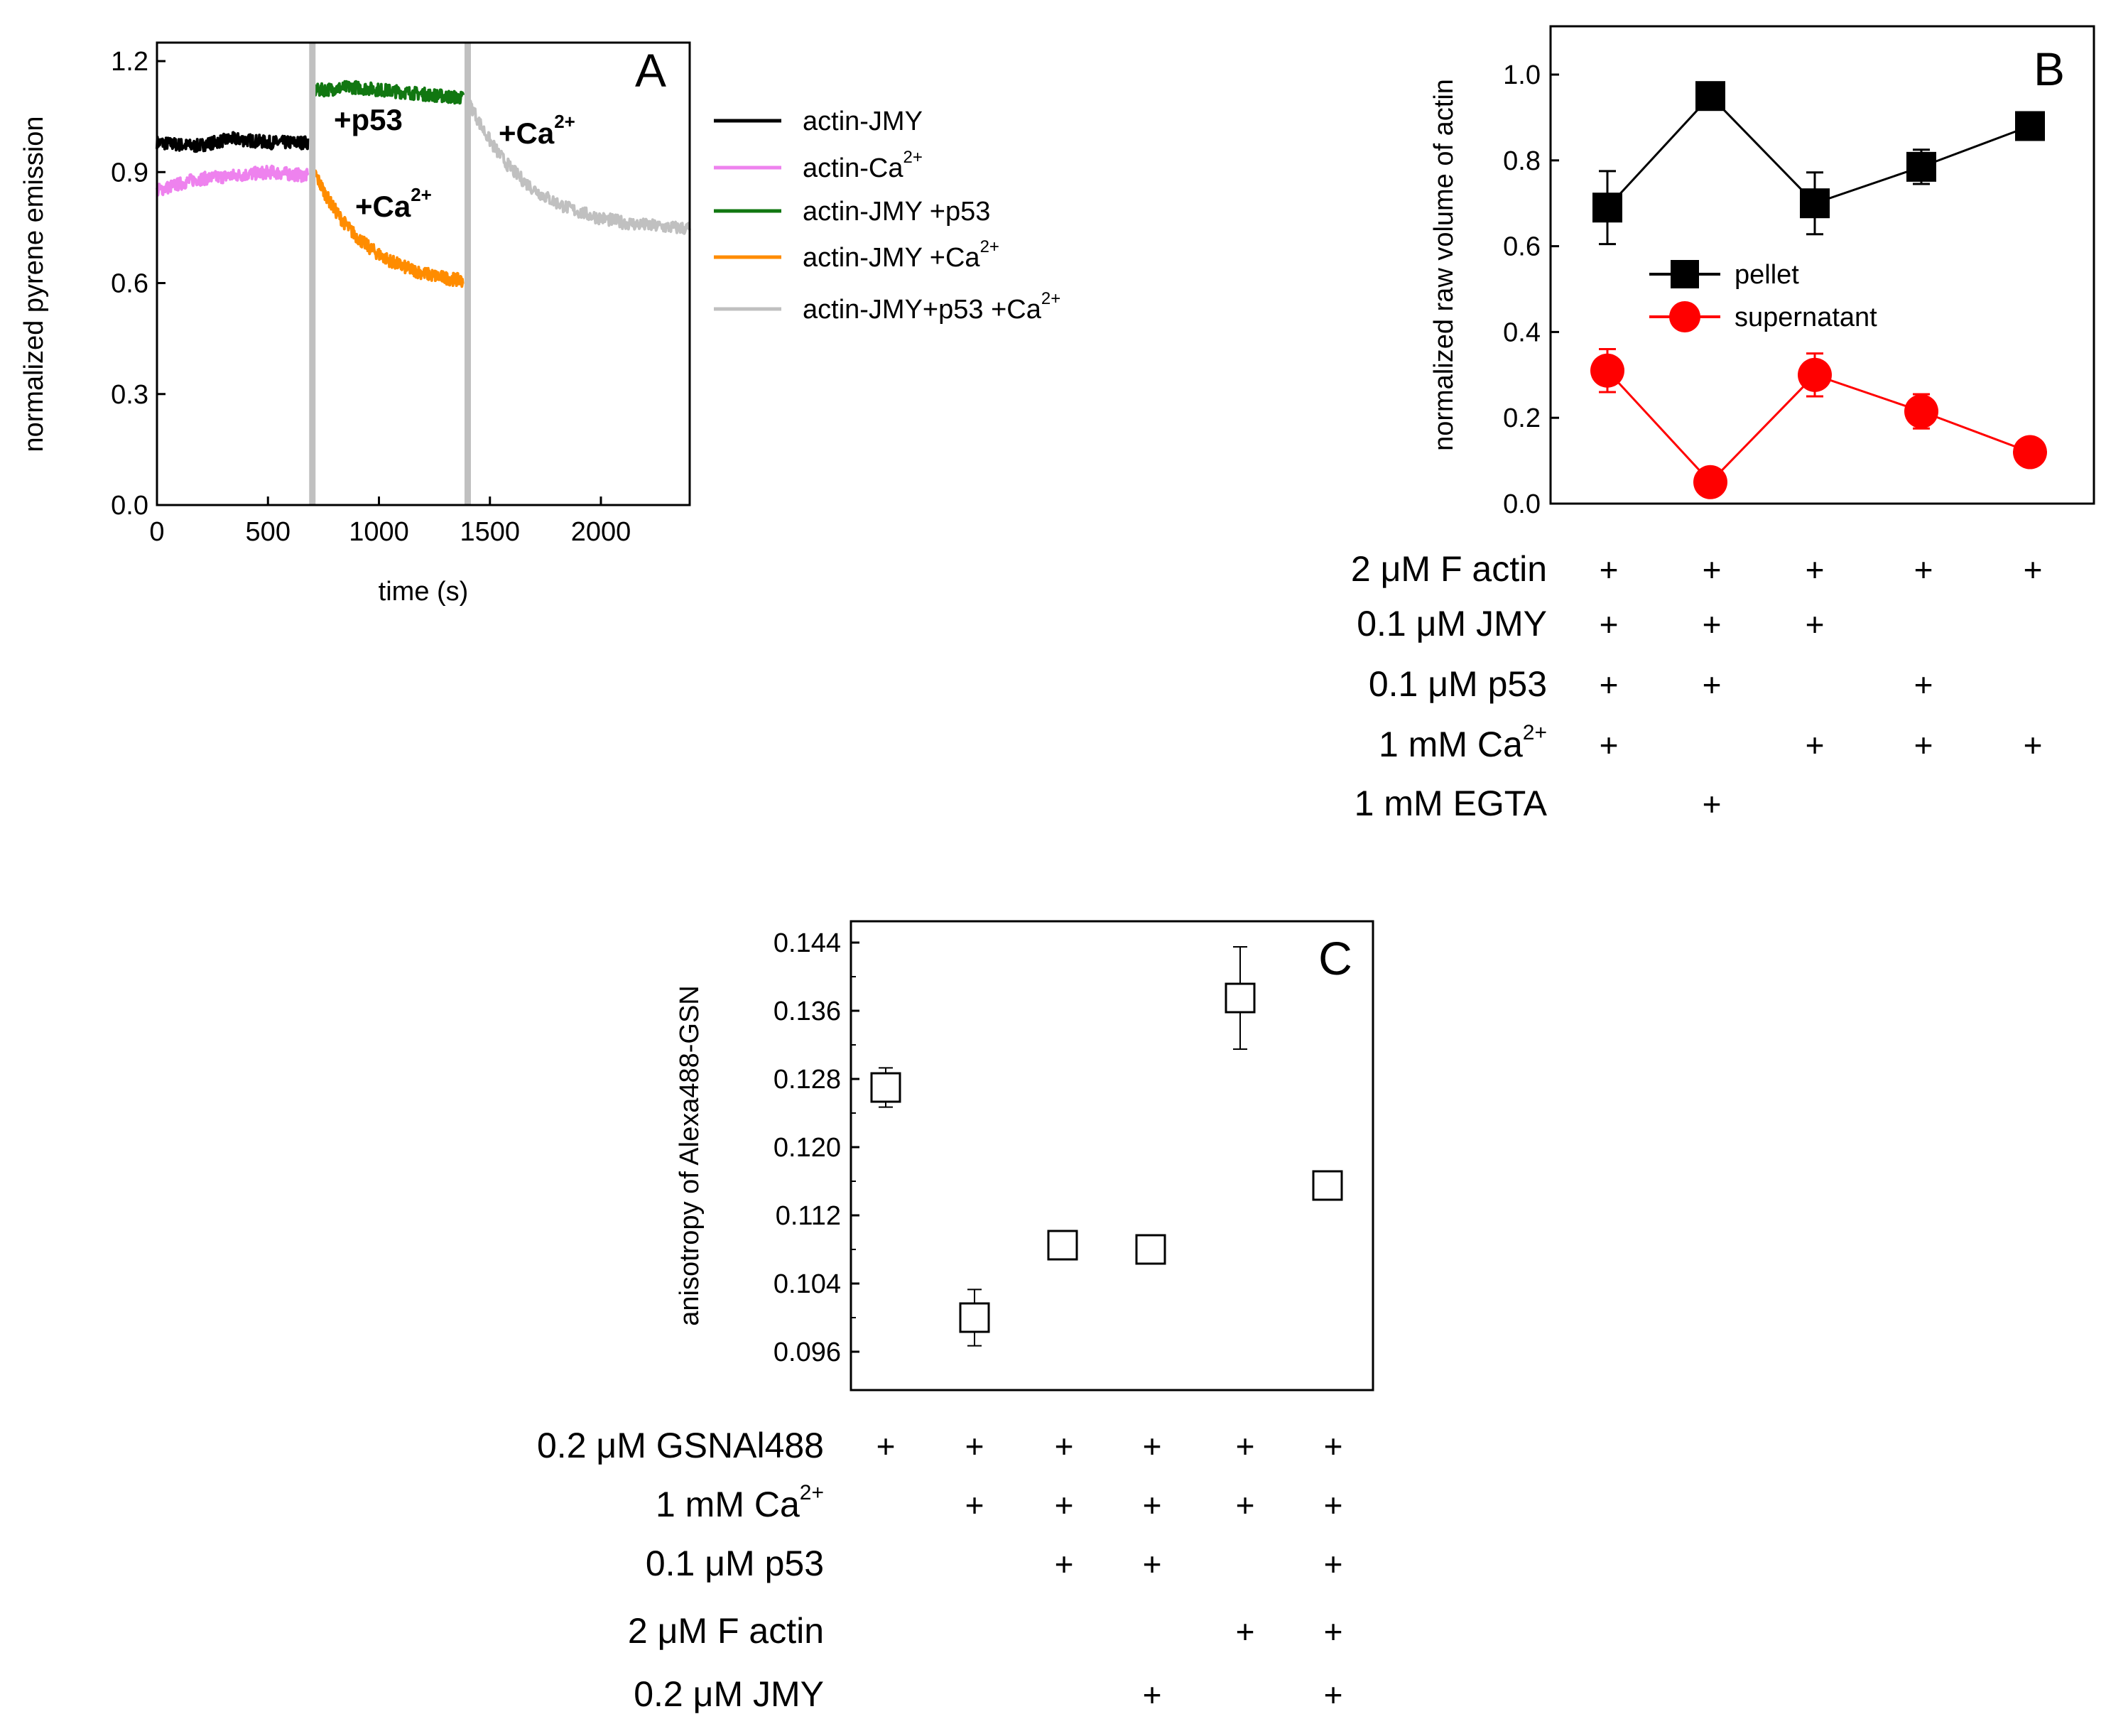  What do you see at coordinates (901, 255) in the screenshot?
I see `legend-text-actin-jmy-ca: actin-JMY +Ca2+` at bounding box center [901, 255].